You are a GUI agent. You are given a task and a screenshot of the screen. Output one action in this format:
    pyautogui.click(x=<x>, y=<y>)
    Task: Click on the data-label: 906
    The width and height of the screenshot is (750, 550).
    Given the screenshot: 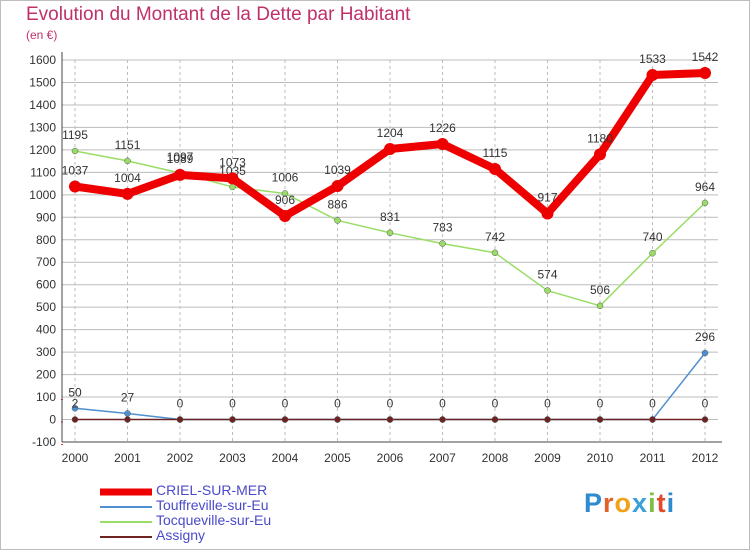 What is the action you would take?
    pyautogui.click(x=285, y=200)
    